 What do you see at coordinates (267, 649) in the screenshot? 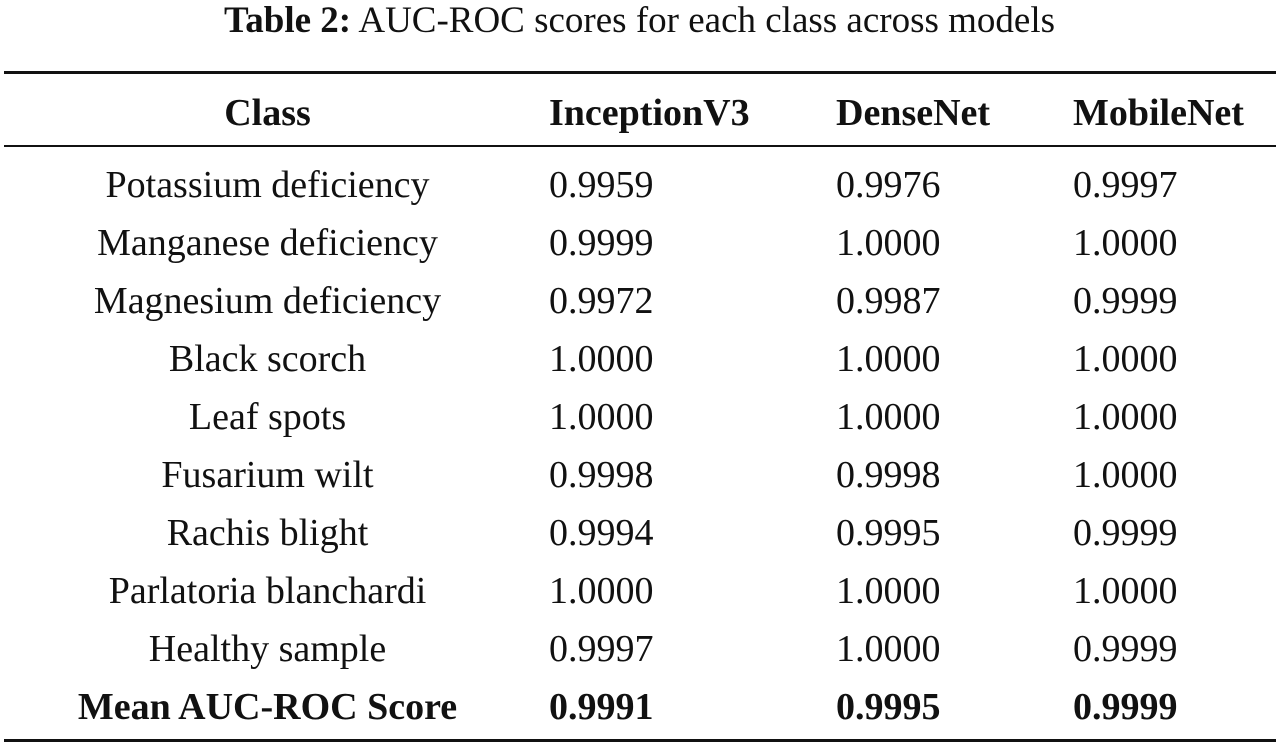
I see `class-name-cell: Healthy sample` at bounding box center [267, 649].